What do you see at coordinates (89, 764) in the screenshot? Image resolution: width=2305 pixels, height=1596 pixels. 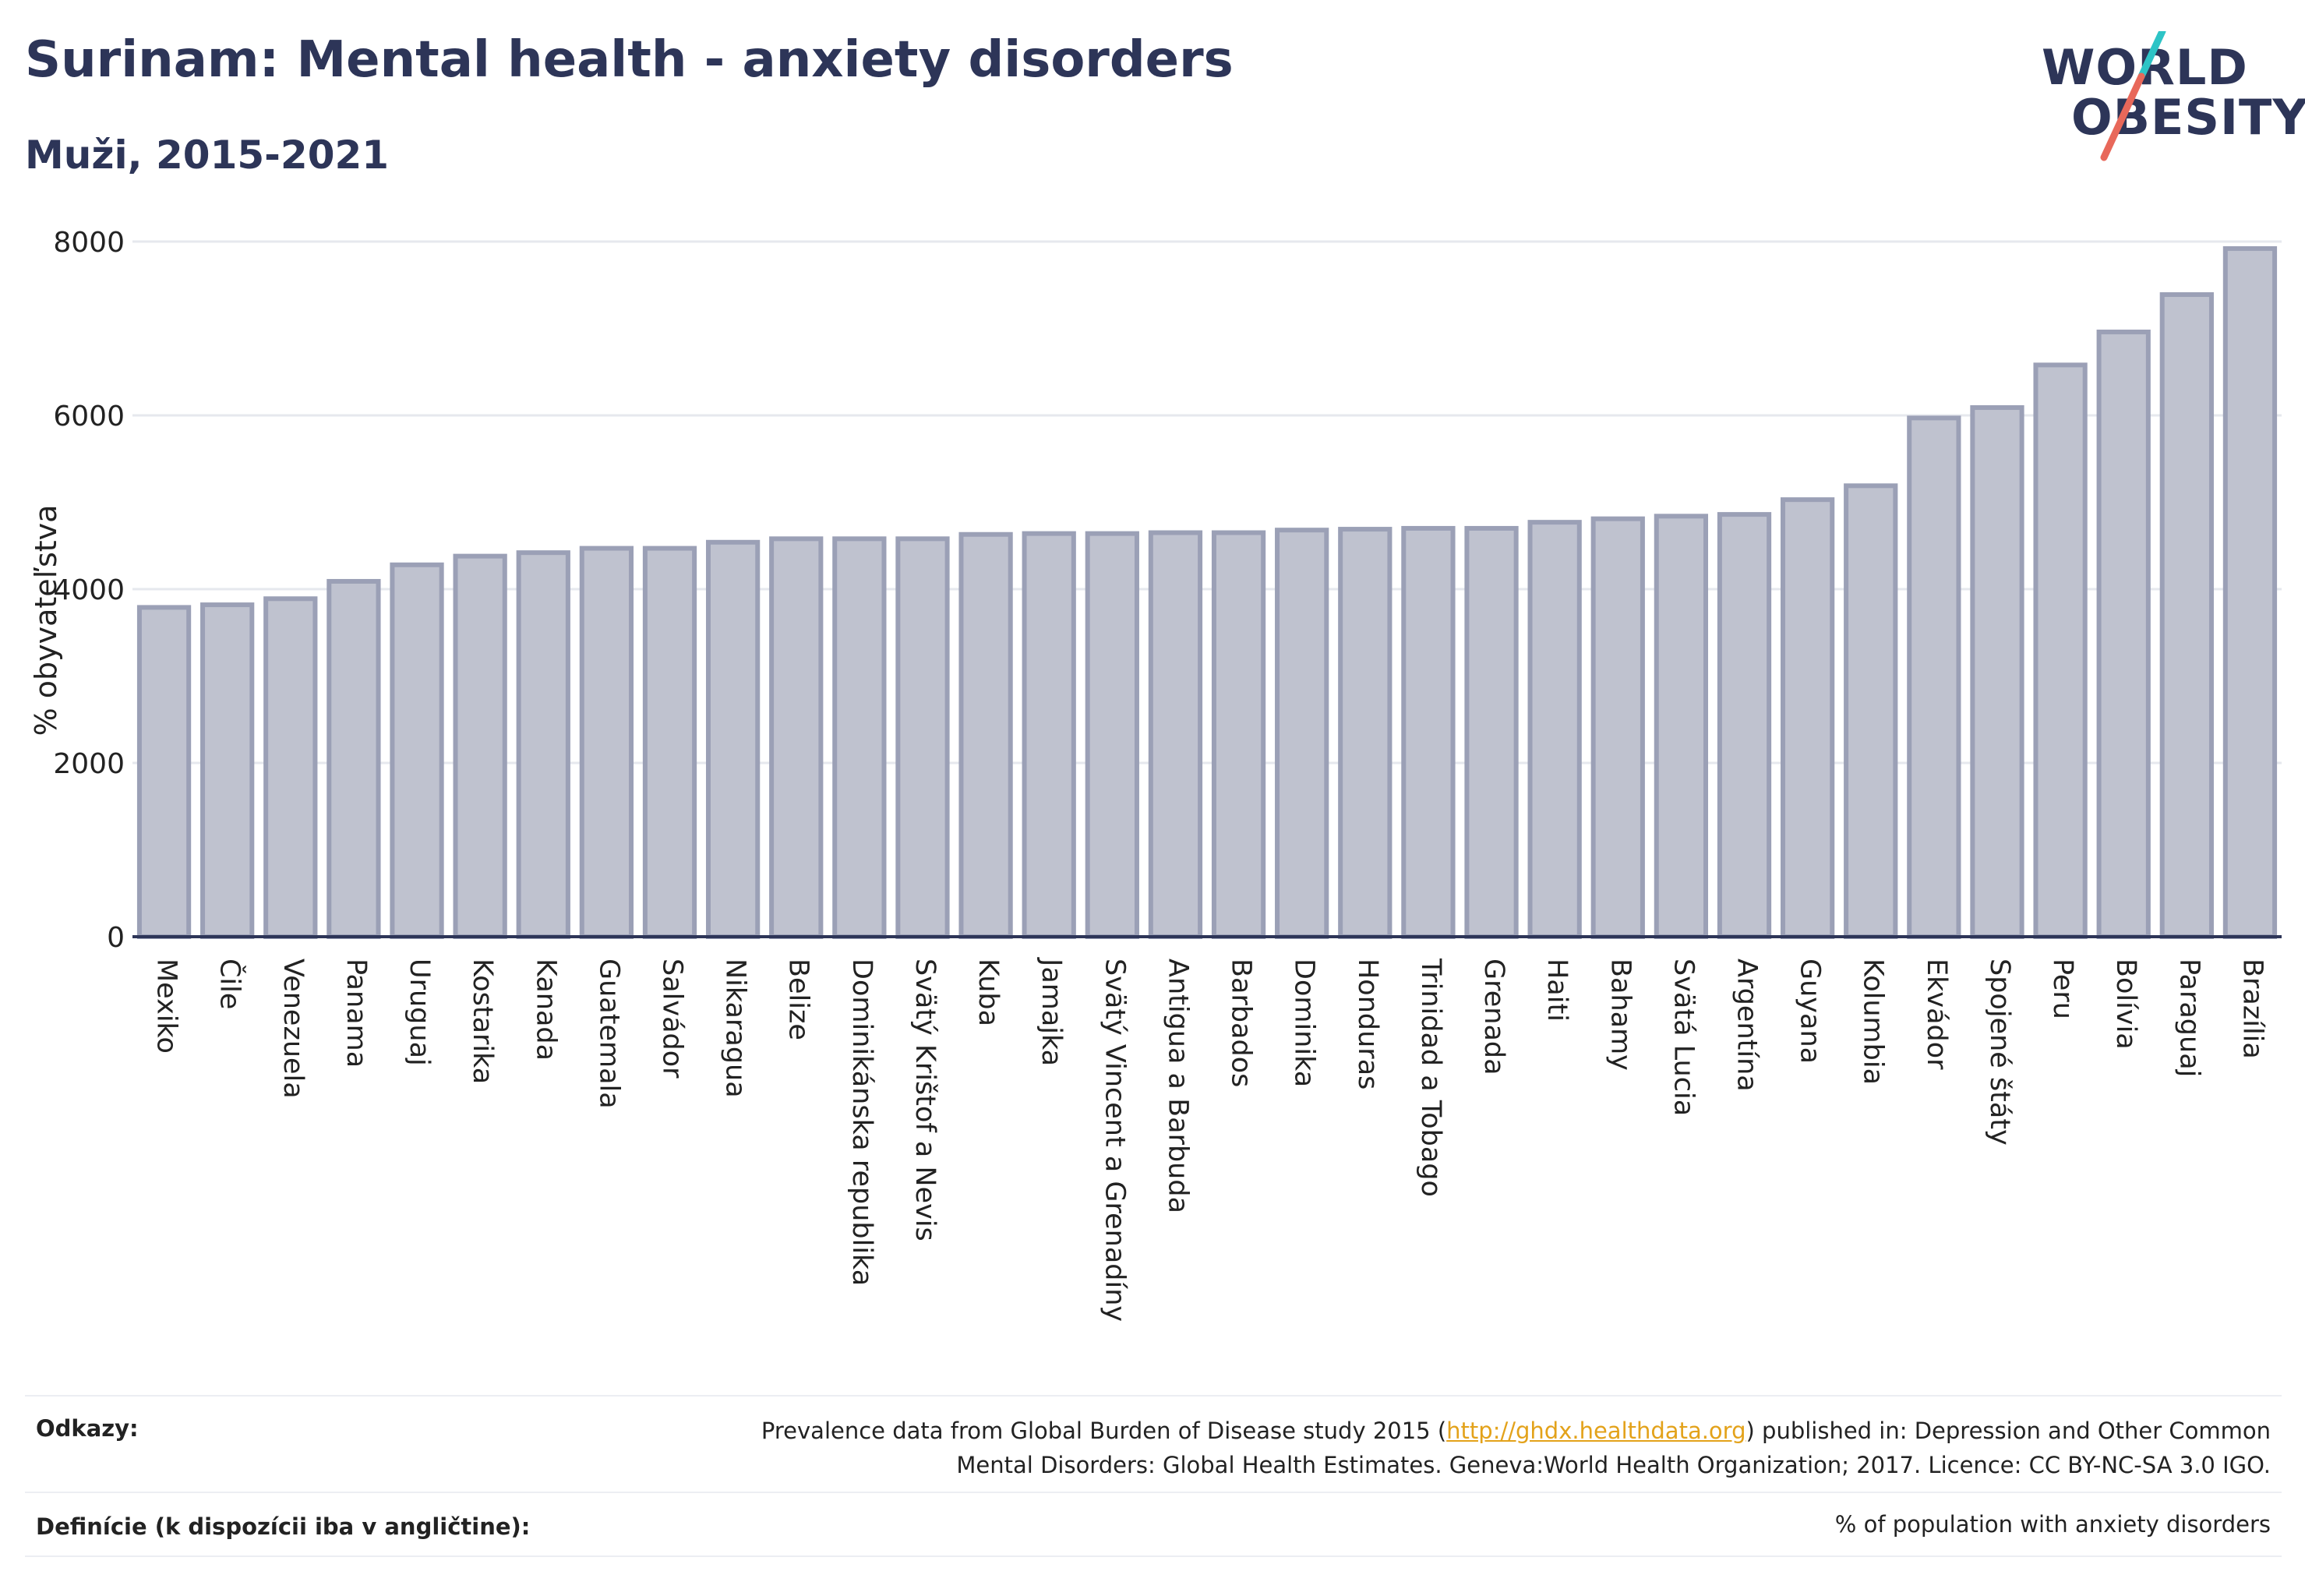 I see `y-tick-label: 2000` at bounding box center [89, 764].